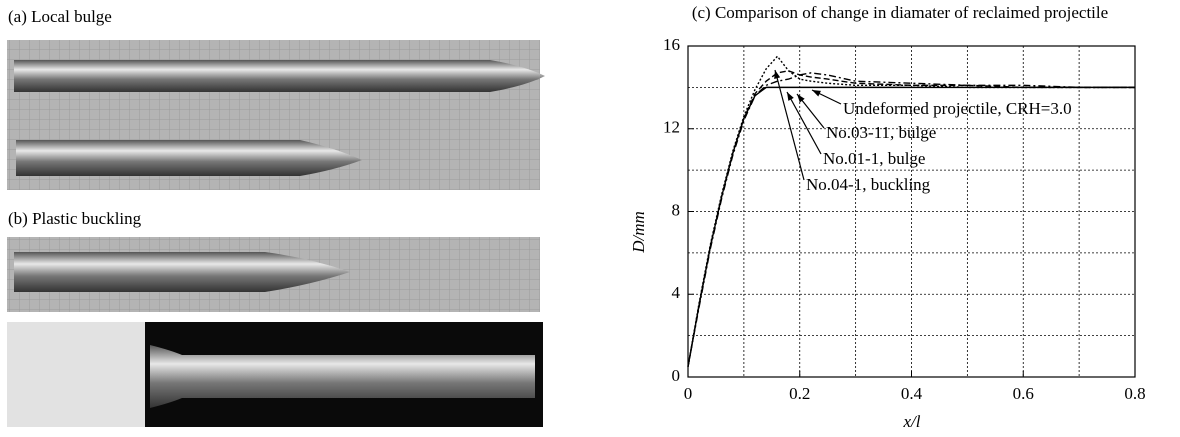  I want to click on series-label: Undeformed projectile, CRH=3.0, so click(957, 108).